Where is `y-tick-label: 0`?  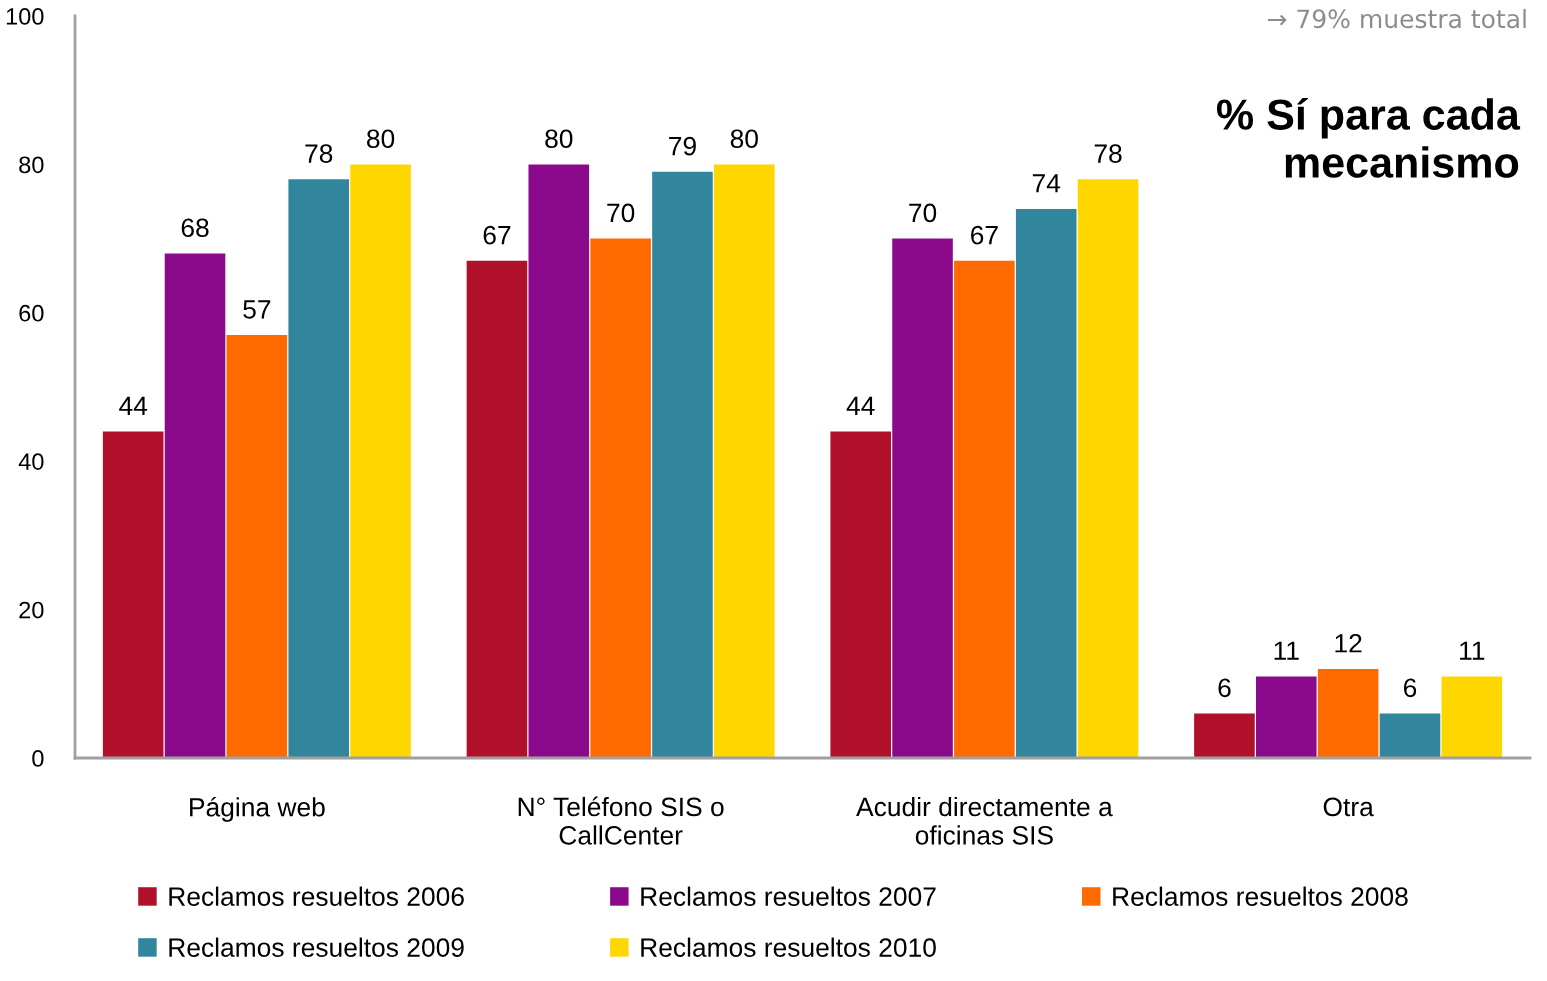
y-tick-label: 0 is located at coordinates (38, 758).